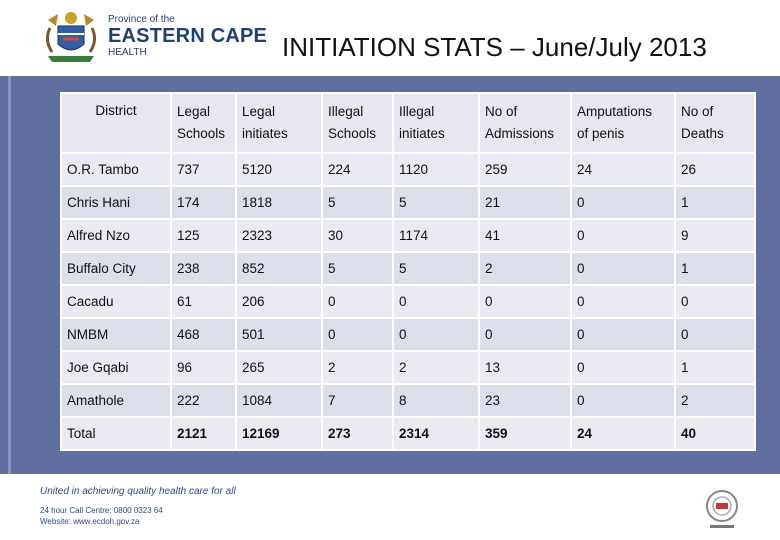 The width and height of the screenshot is (780, 540). I want to click on illegal-initiates-cell: 2, so click(436, 367).